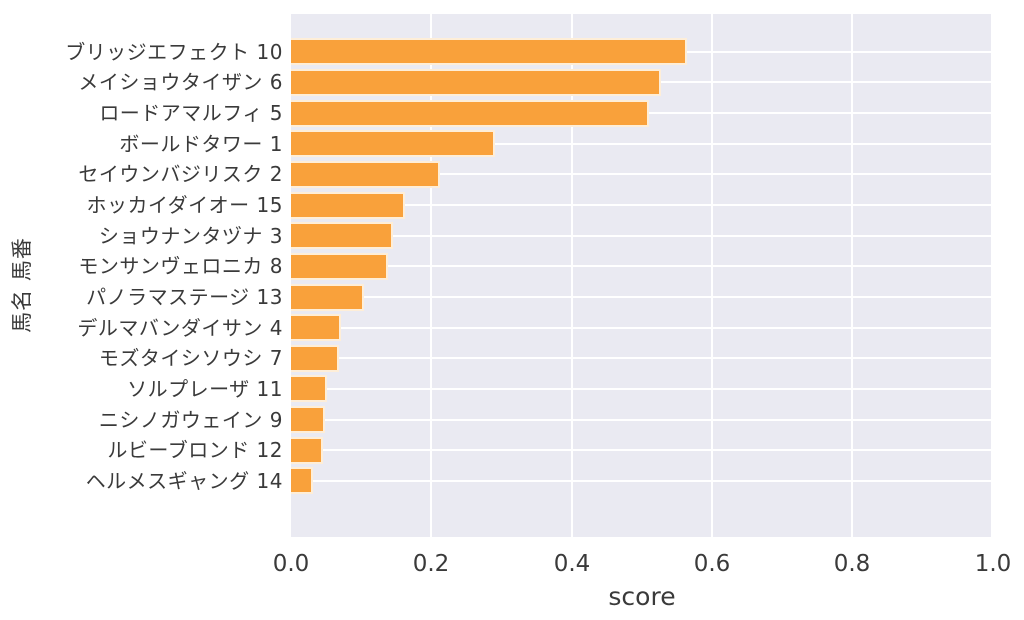 This screenshot has width=1024, height=620. I want to click on y-tick-label: メイショウタイザン 6, so click(180, 82).